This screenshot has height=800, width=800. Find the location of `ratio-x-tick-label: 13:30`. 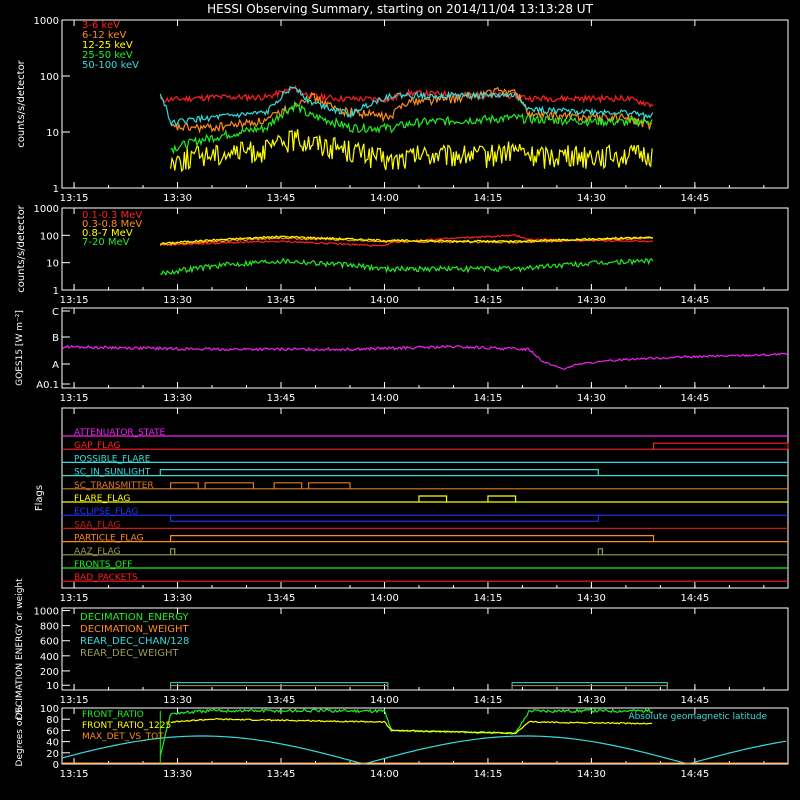

ratio-x-tick-label: 13:30 is located at coordinates (177, 774).